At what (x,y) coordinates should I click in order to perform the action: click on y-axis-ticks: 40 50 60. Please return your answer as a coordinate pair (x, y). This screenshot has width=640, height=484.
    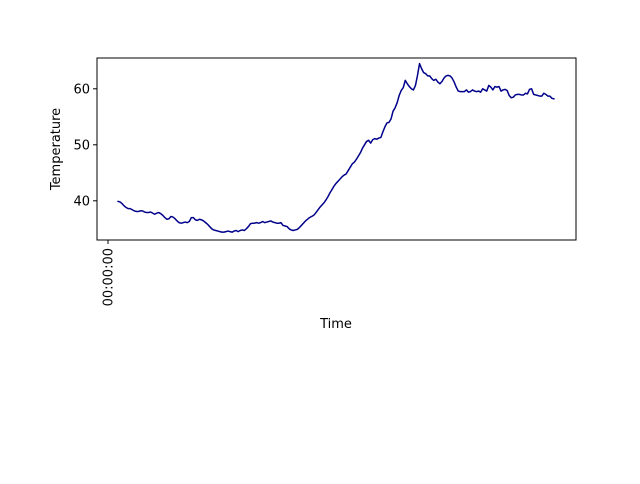
    Looking at the image, I should click on (85, 145).